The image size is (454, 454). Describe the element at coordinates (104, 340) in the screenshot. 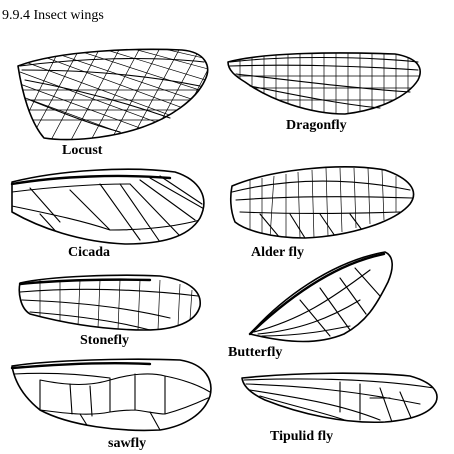

I see `label-stonefly: Stonefly` at that location.